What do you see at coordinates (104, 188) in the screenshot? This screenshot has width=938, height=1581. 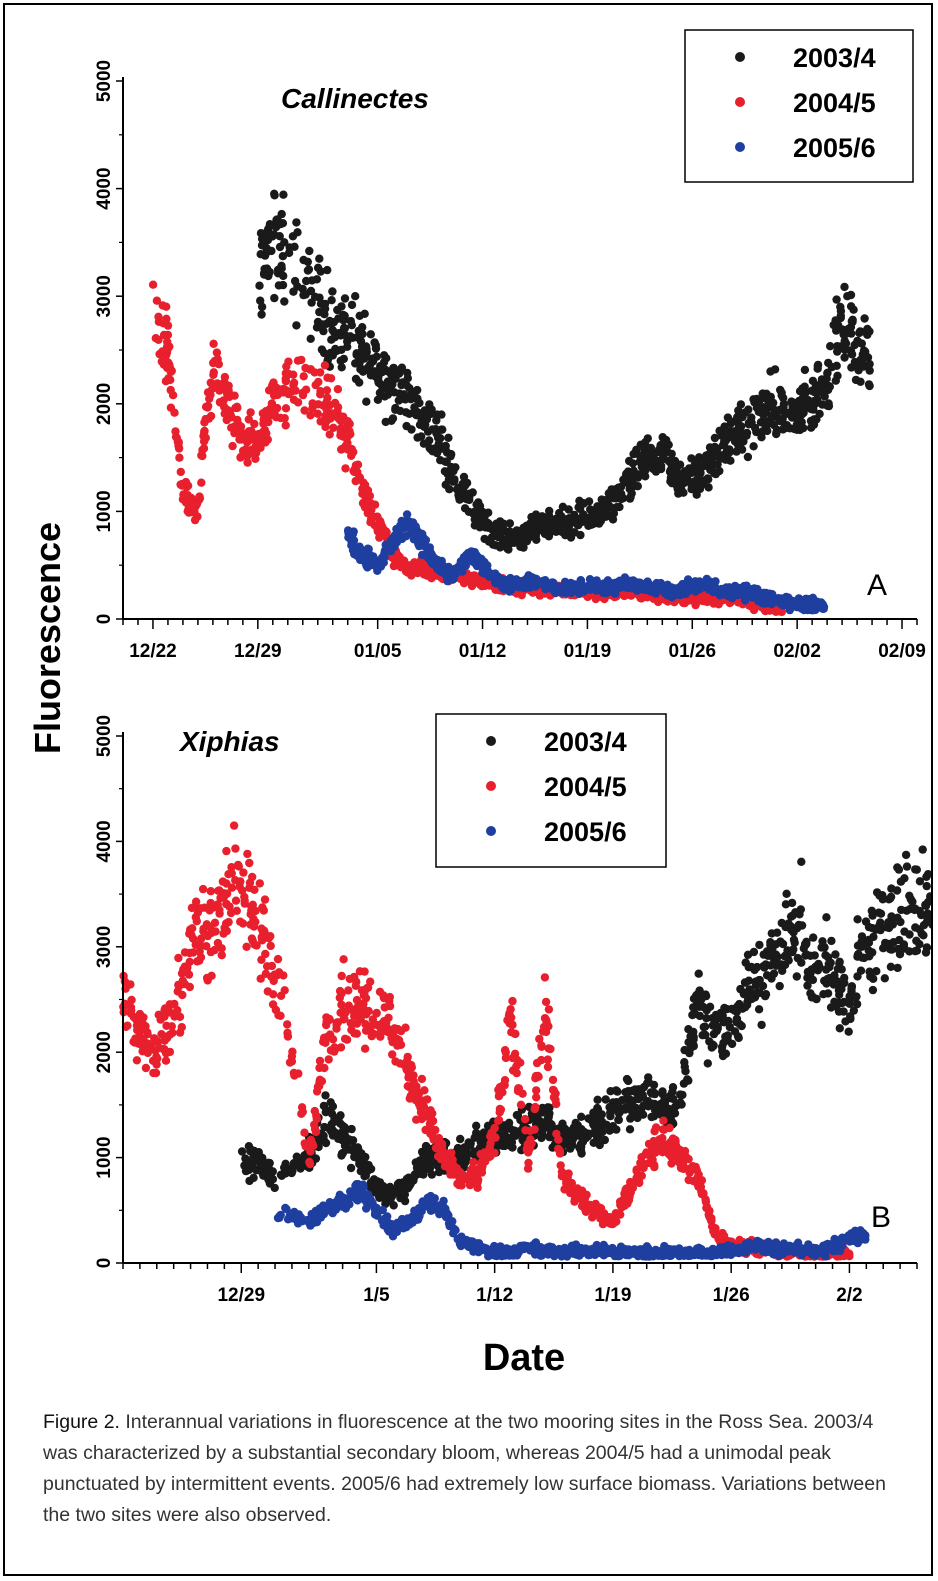 I see `y-tick-label: 4000` at bounding box center [104, 188].